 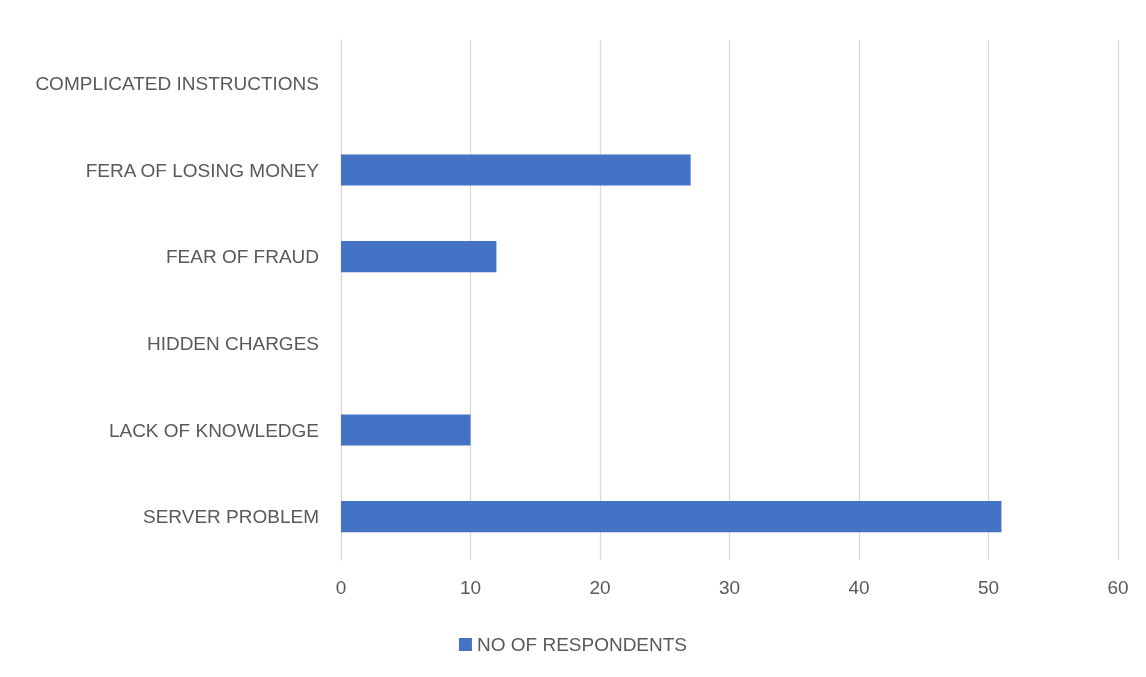 I want to click on x-tick-label: 30, so click(x=729, y=587).